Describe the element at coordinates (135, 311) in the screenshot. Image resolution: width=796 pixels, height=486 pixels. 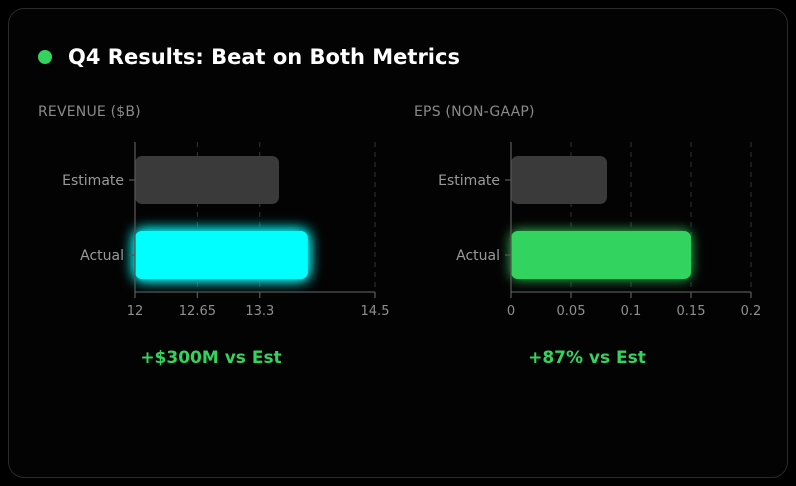
I see `revenue-x-tick-label: 12` at that location.